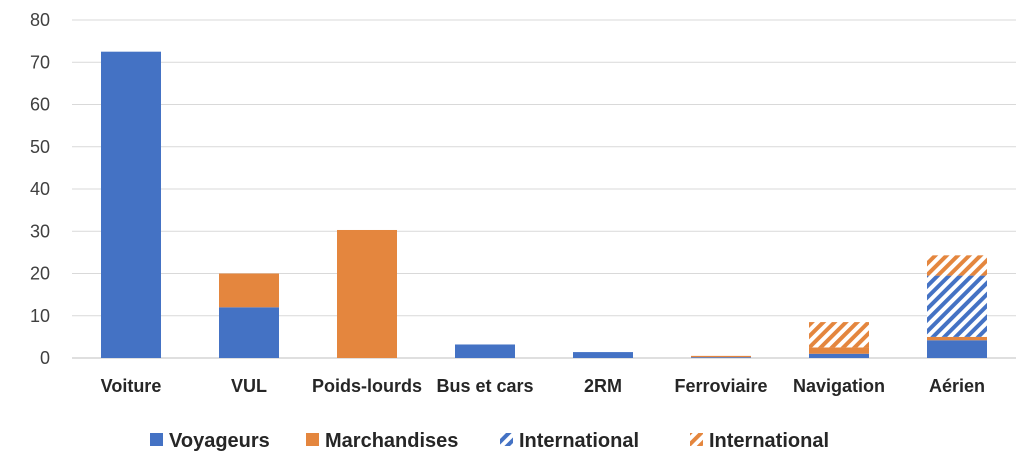 This screenshot has width=1024, height=473. I want to click on x-tick-label: Voiture, so click(131, 386).